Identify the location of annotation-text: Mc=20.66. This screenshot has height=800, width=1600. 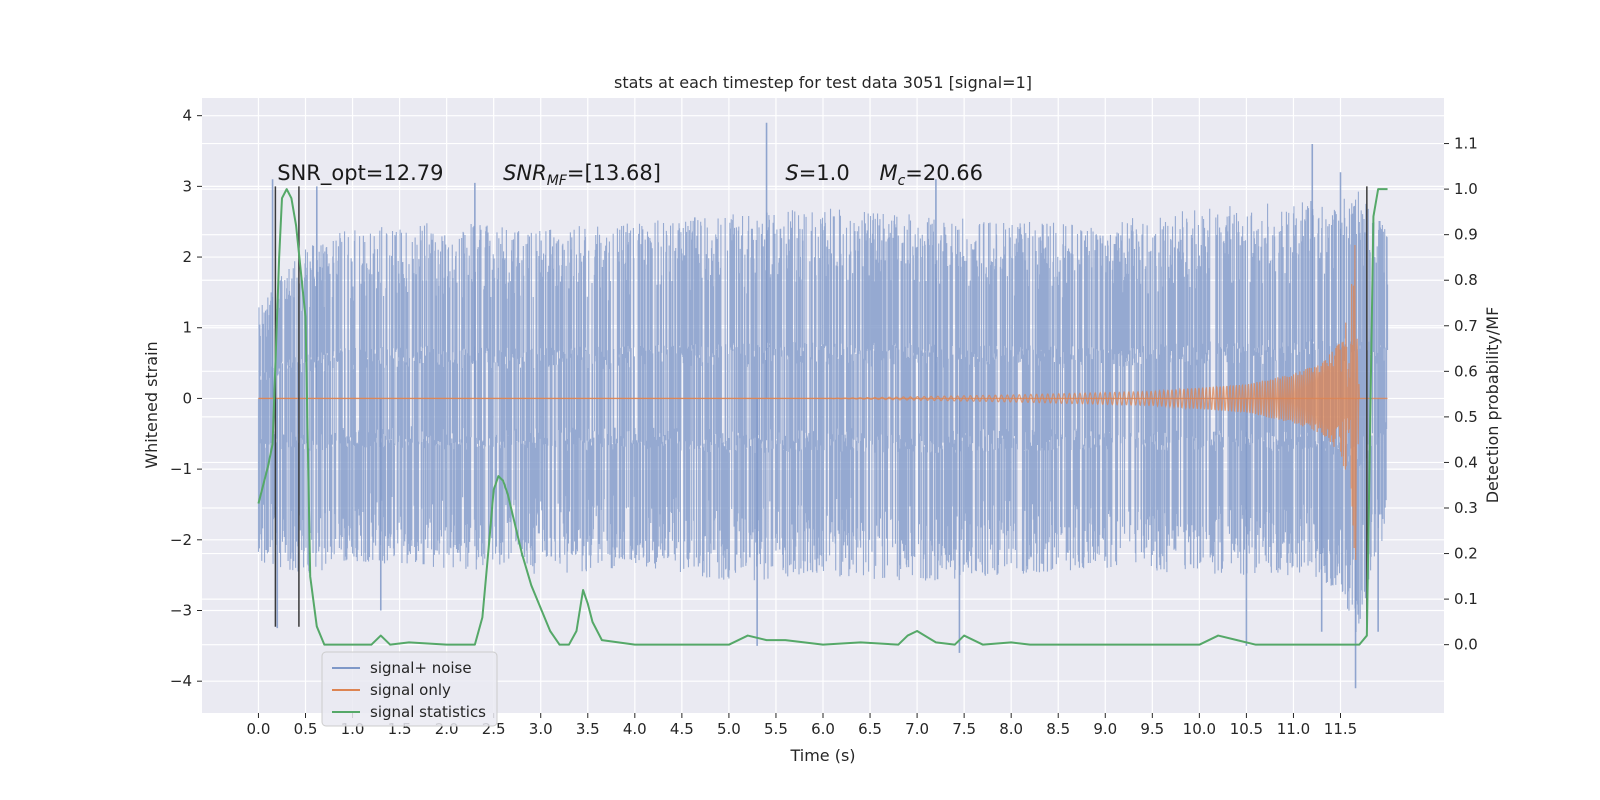
(931, 175).